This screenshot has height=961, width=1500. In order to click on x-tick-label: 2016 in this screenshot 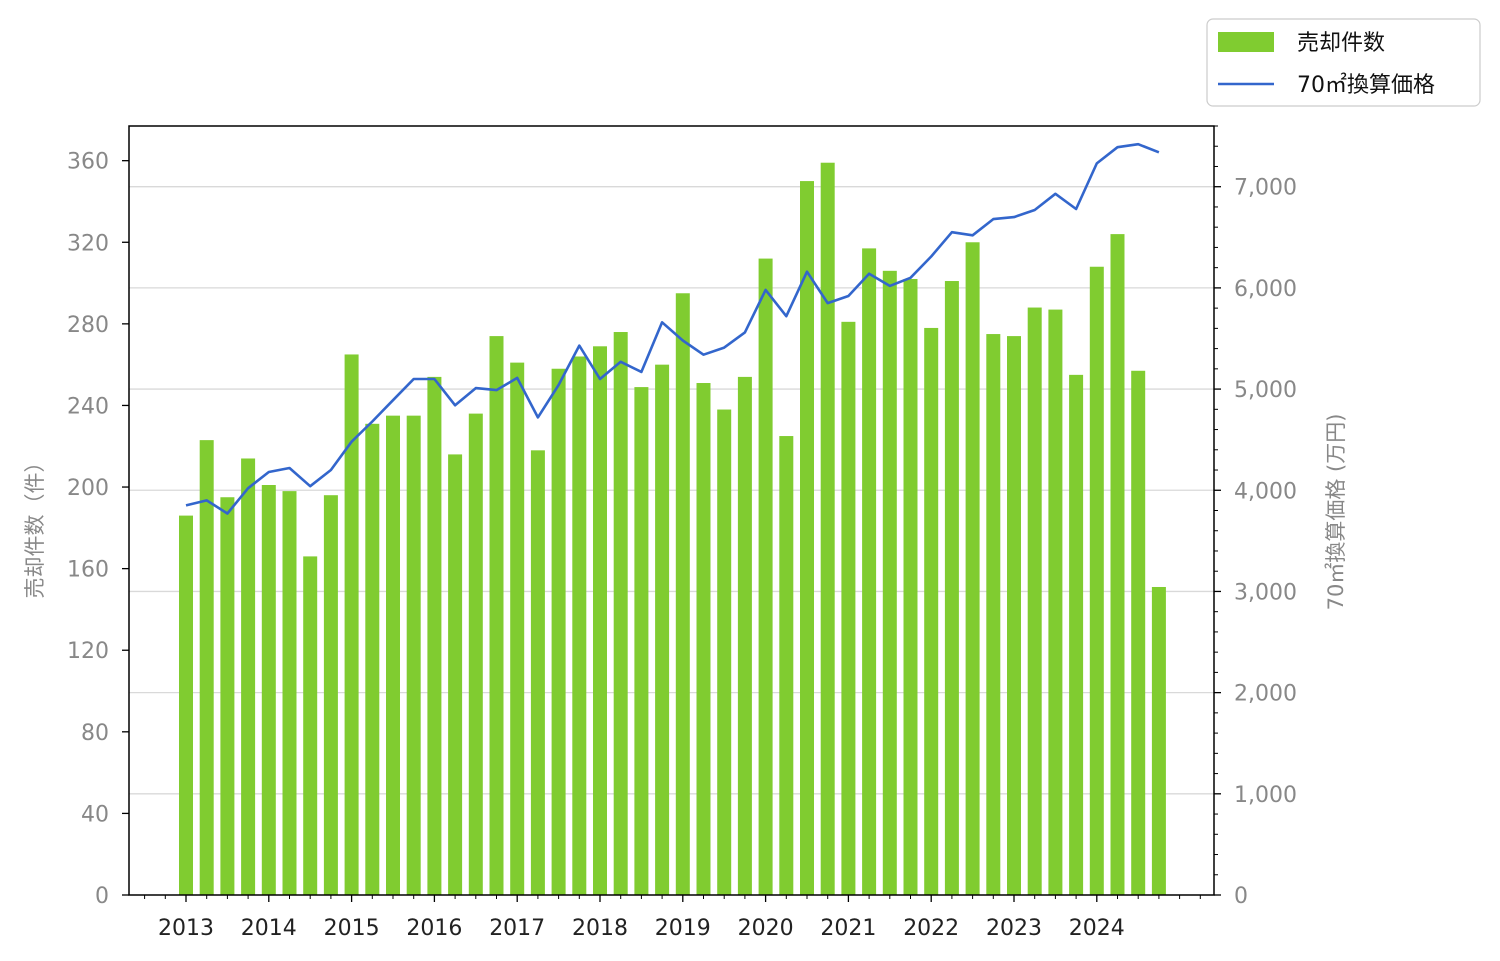, I will do `click(434, 928)`.